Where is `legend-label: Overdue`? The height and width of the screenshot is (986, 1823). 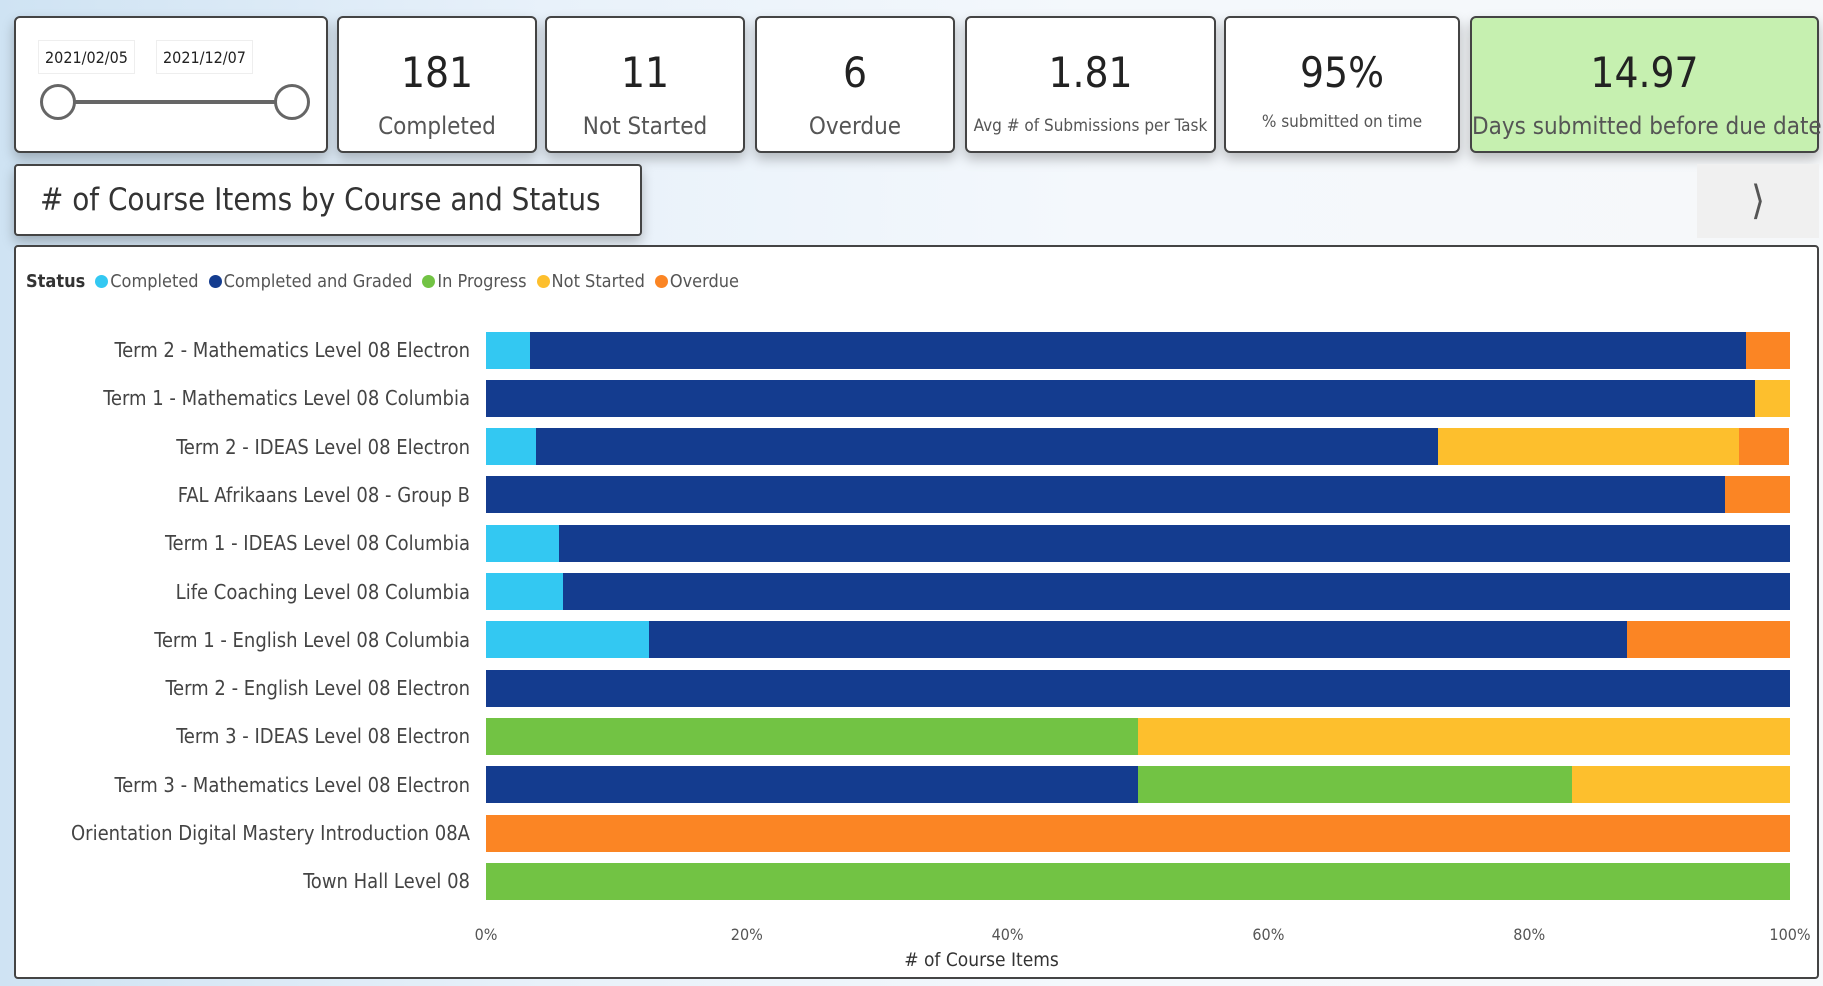 legend-label: Overdue is located at coordinates (704, 281).